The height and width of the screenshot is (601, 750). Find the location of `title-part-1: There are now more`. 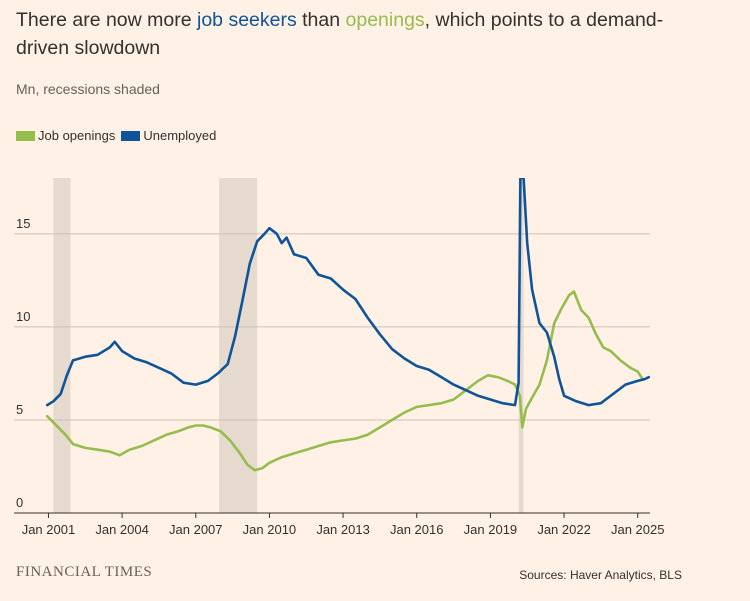

title-part-1: There are now more is located at coordinates (106, 20).